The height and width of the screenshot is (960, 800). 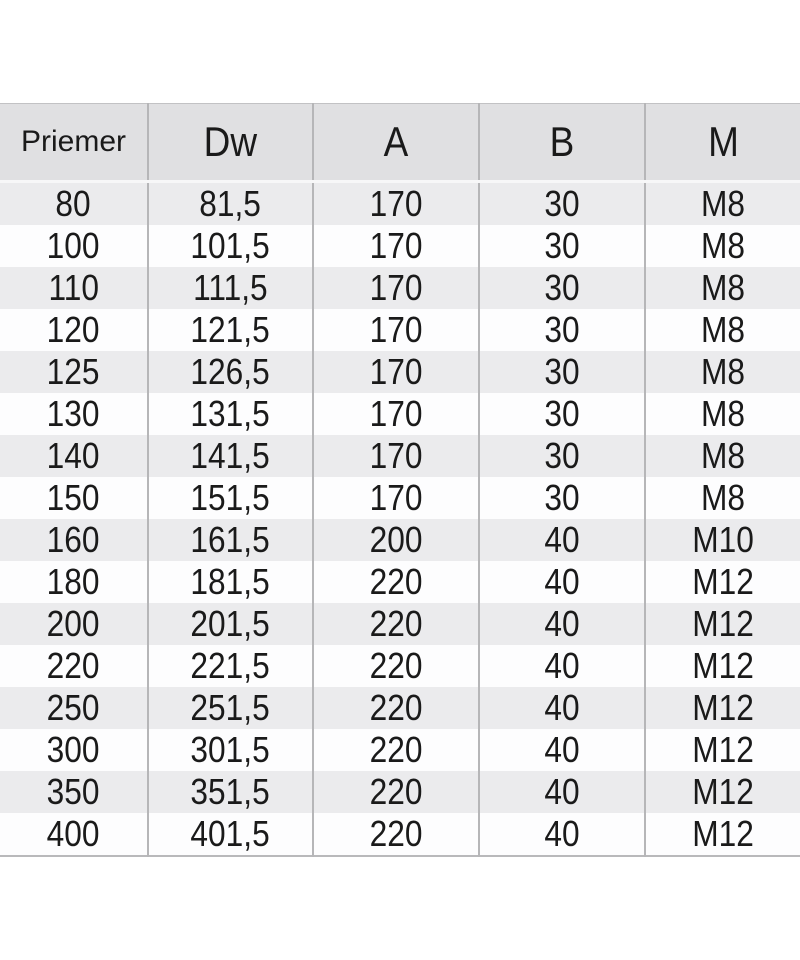 What do you see at coordinates (73, 329) in the screenshot?
I see `cell-value: 120` at bounding box center [73, 329].